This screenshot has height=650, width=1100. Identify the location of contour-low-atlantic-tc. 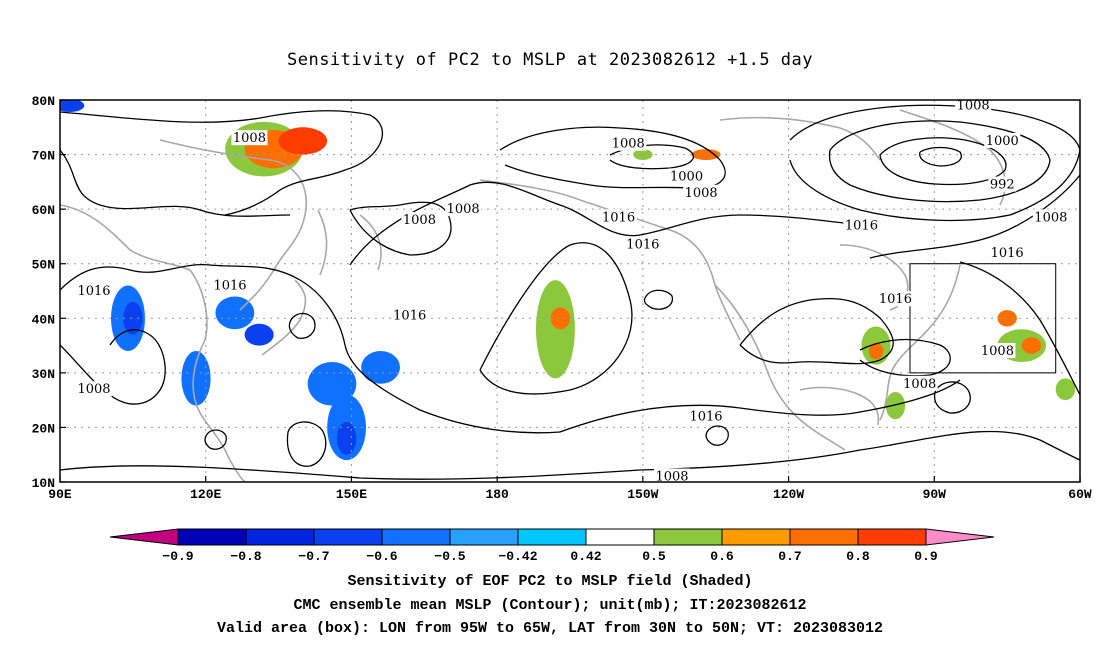
(952, 397).